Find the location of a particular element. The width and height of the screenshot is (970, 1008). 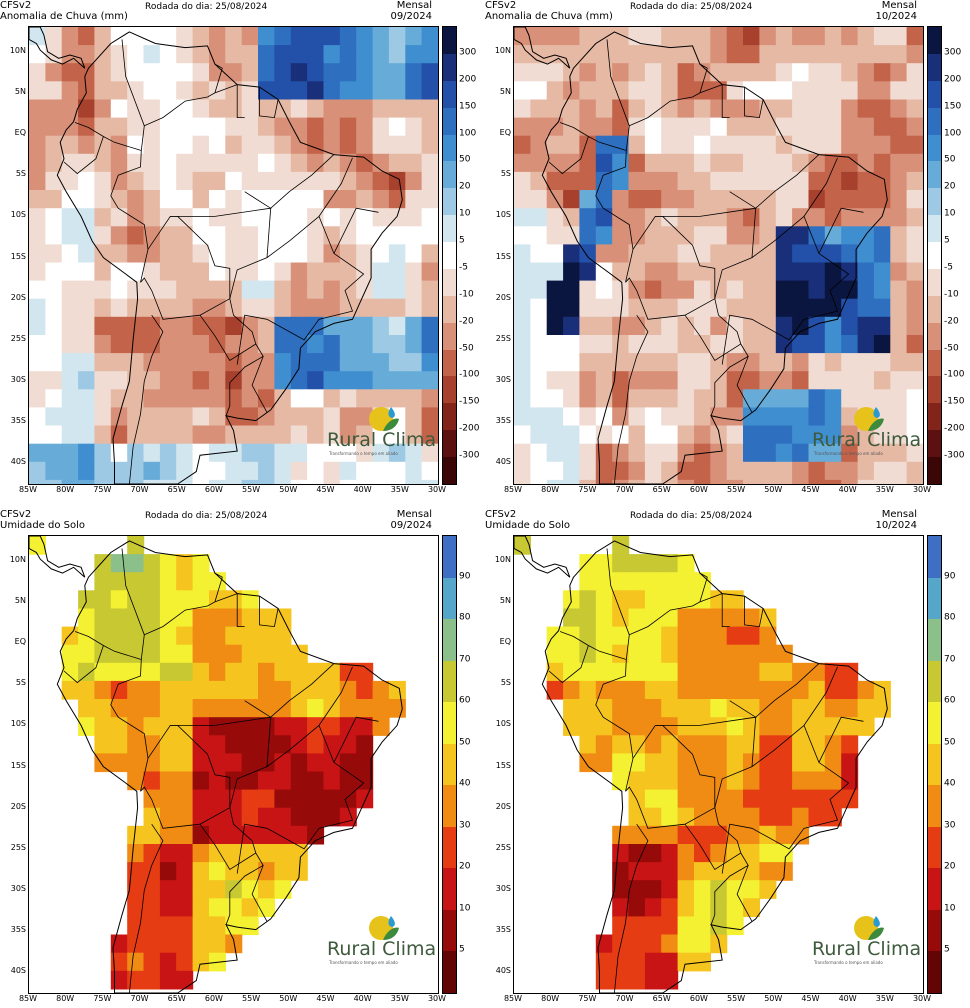

lat-tick-label: 20S is located at coordinates (18, 806).